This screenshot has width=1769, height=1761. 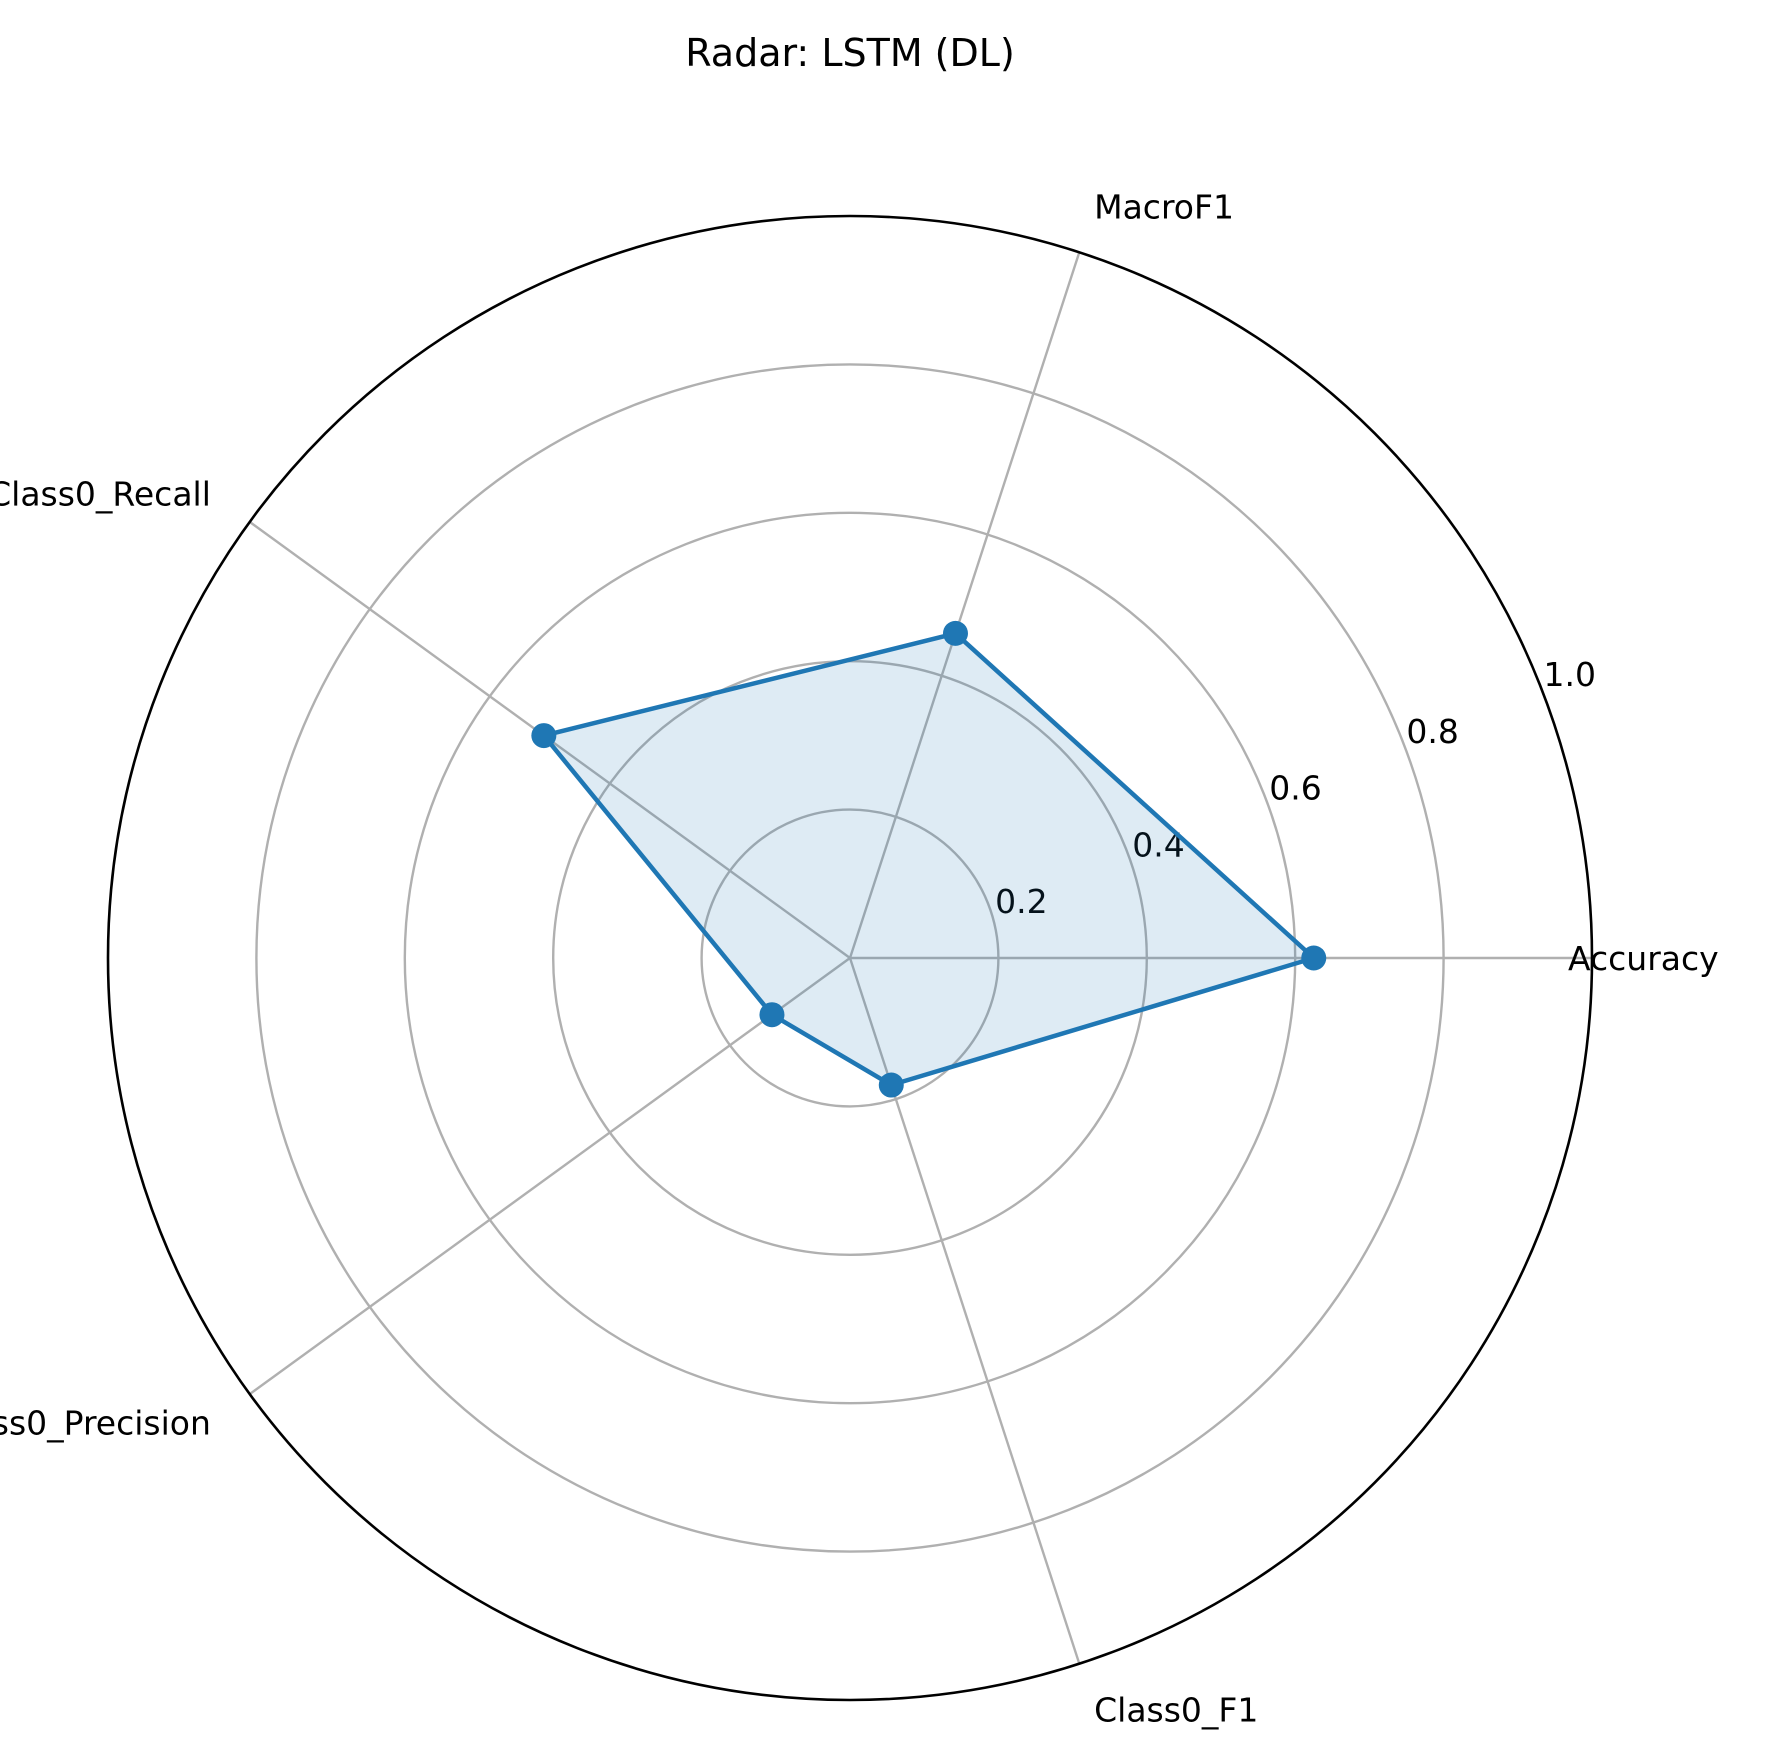 What do you see at coordinates (1570, 674) in the screenshot?
I see `r-tick-label-4: 1.0` at bounding box center [1570, 674].